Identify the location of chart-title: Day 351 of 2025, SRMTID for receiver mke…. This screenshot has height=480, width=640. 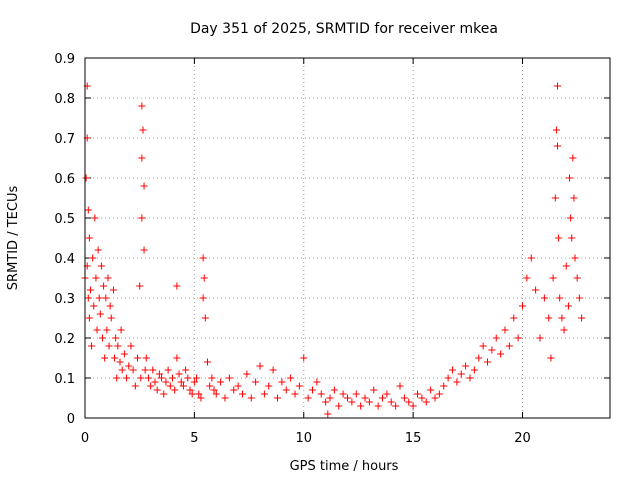
(344, 29).